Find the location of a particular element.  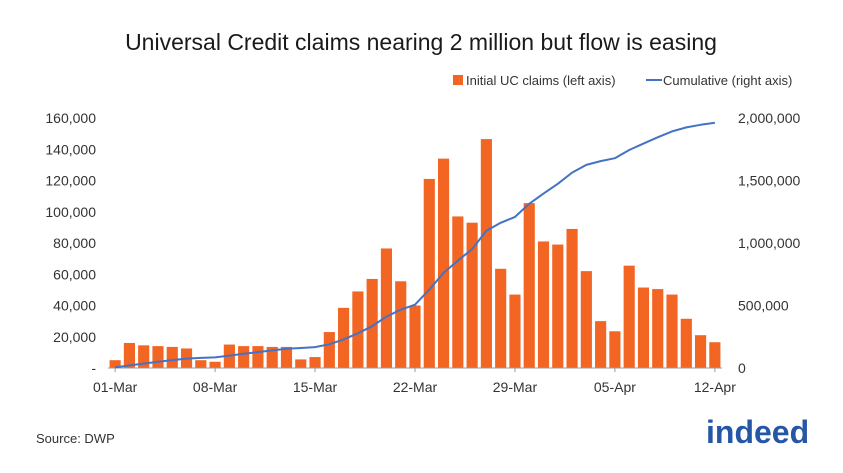

x-tick-label: 05-Apr is located at coordinates (615, 387).